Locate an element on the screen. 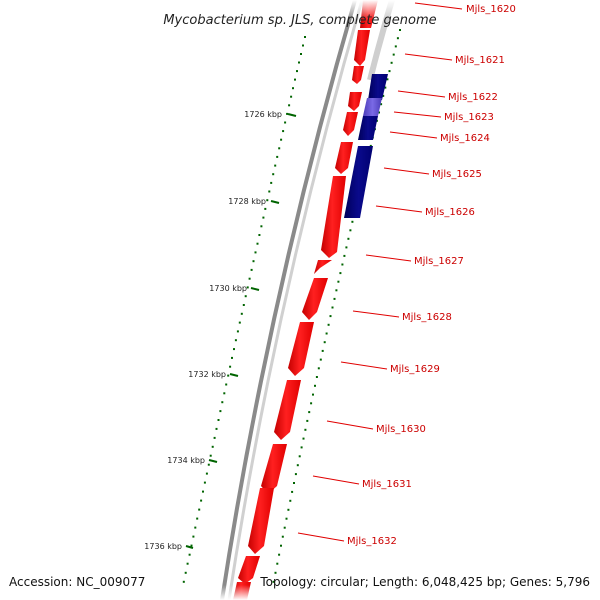 This screenshot has height=600, width=600. gene-label: Mjls_1625 is located at coordinates (457, 174).